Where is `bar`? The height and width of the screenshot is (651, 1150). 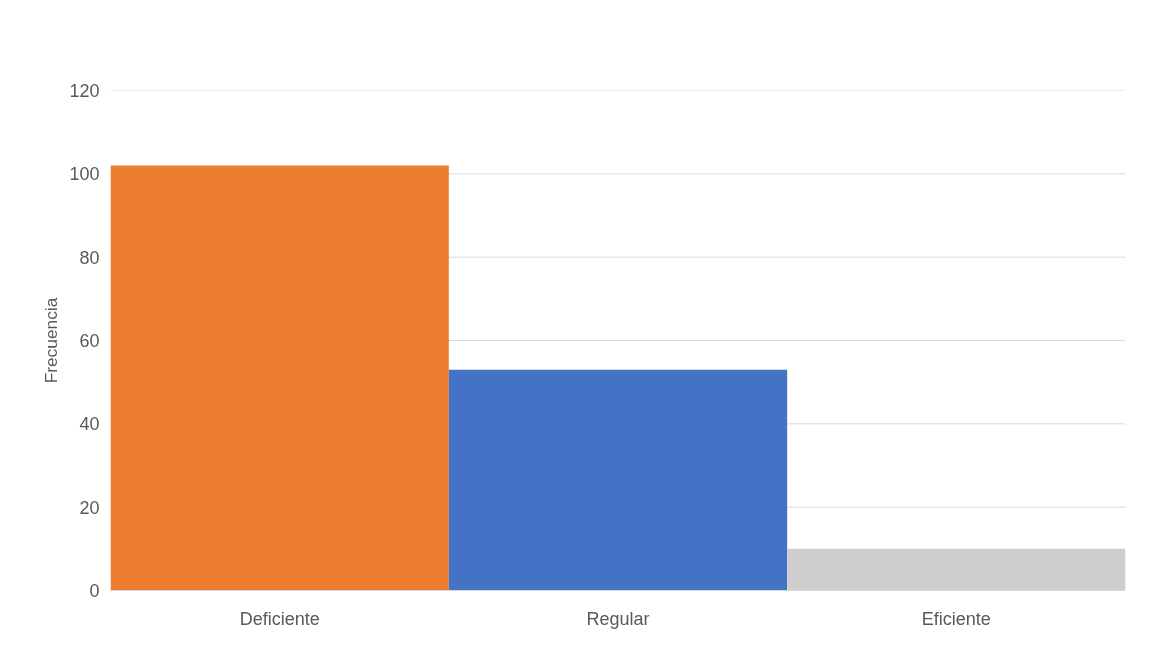 bar is located at coordinates (618, 480).